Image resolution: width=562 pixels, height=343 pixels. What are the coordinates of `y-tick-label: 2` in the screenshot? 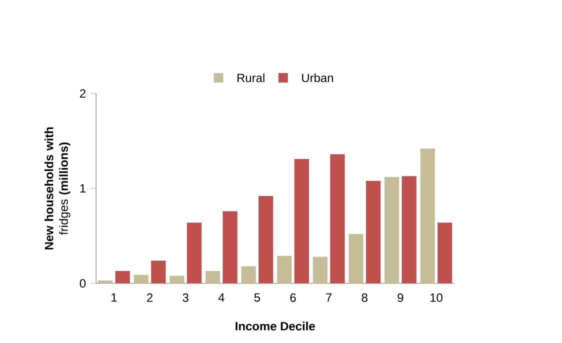 It's located at (83, 93).